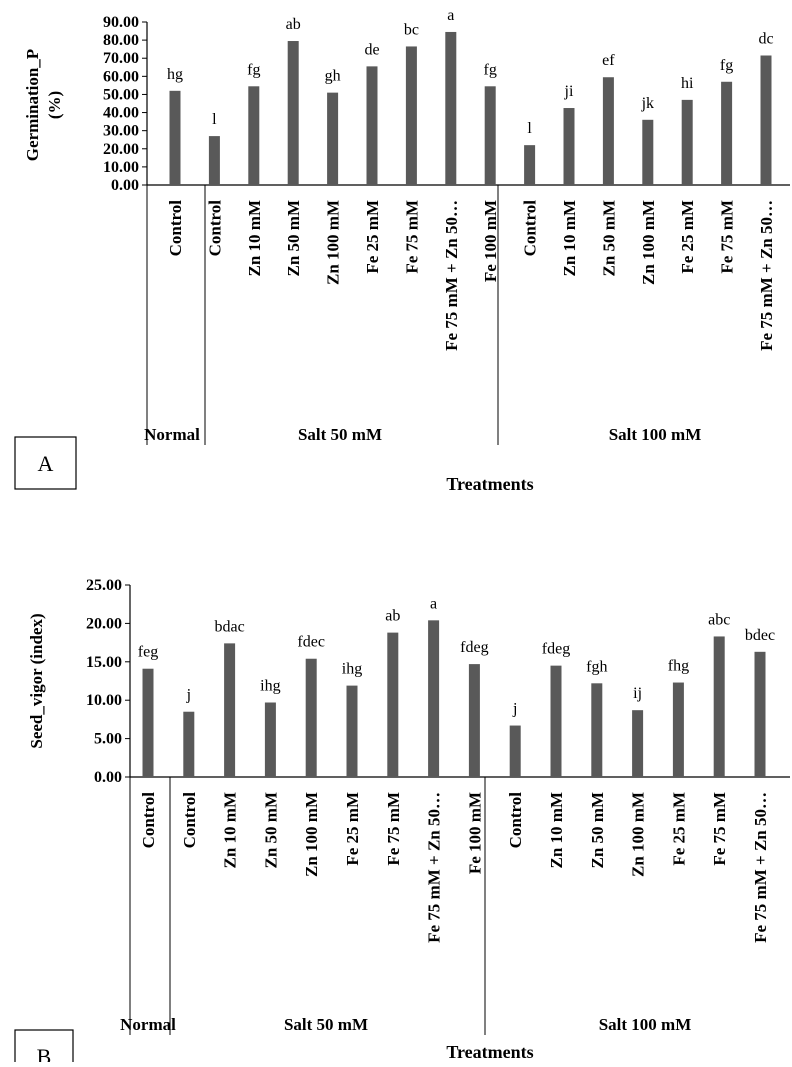 Image resolution: width=792 pixels, height=1067 pixels. I want to click on panel-label: A, so click(46, 463).